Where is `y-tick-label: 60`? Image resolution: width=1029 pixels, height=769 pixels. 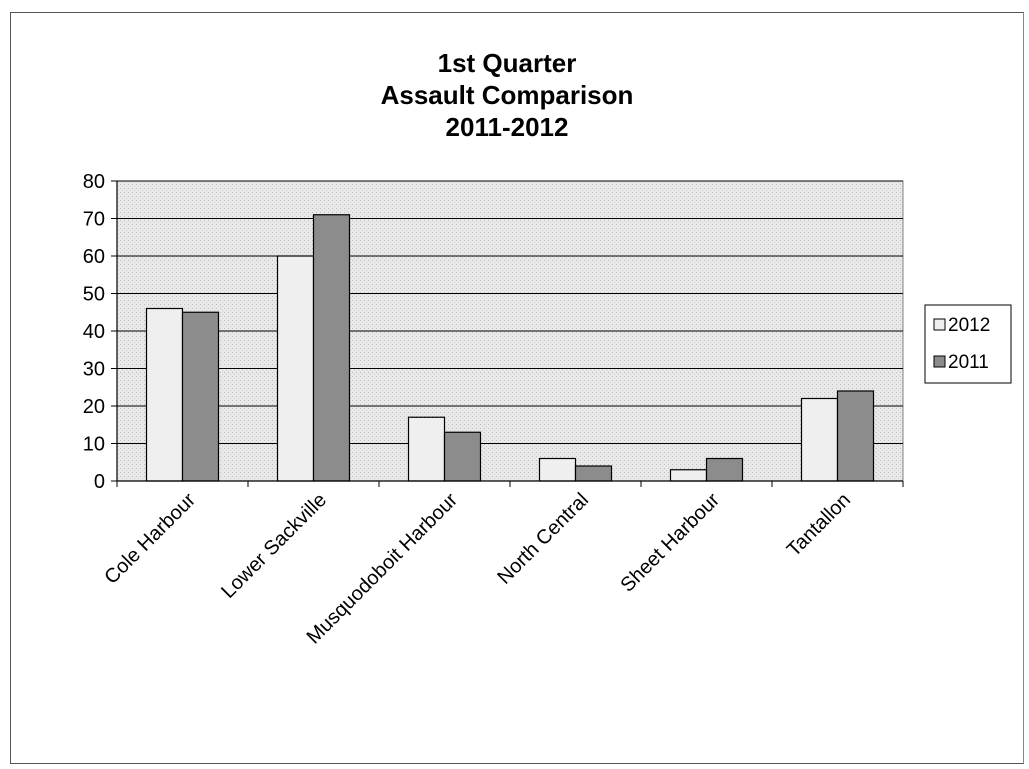
y-tick-label: 60 is located at coordinates (94, 257).